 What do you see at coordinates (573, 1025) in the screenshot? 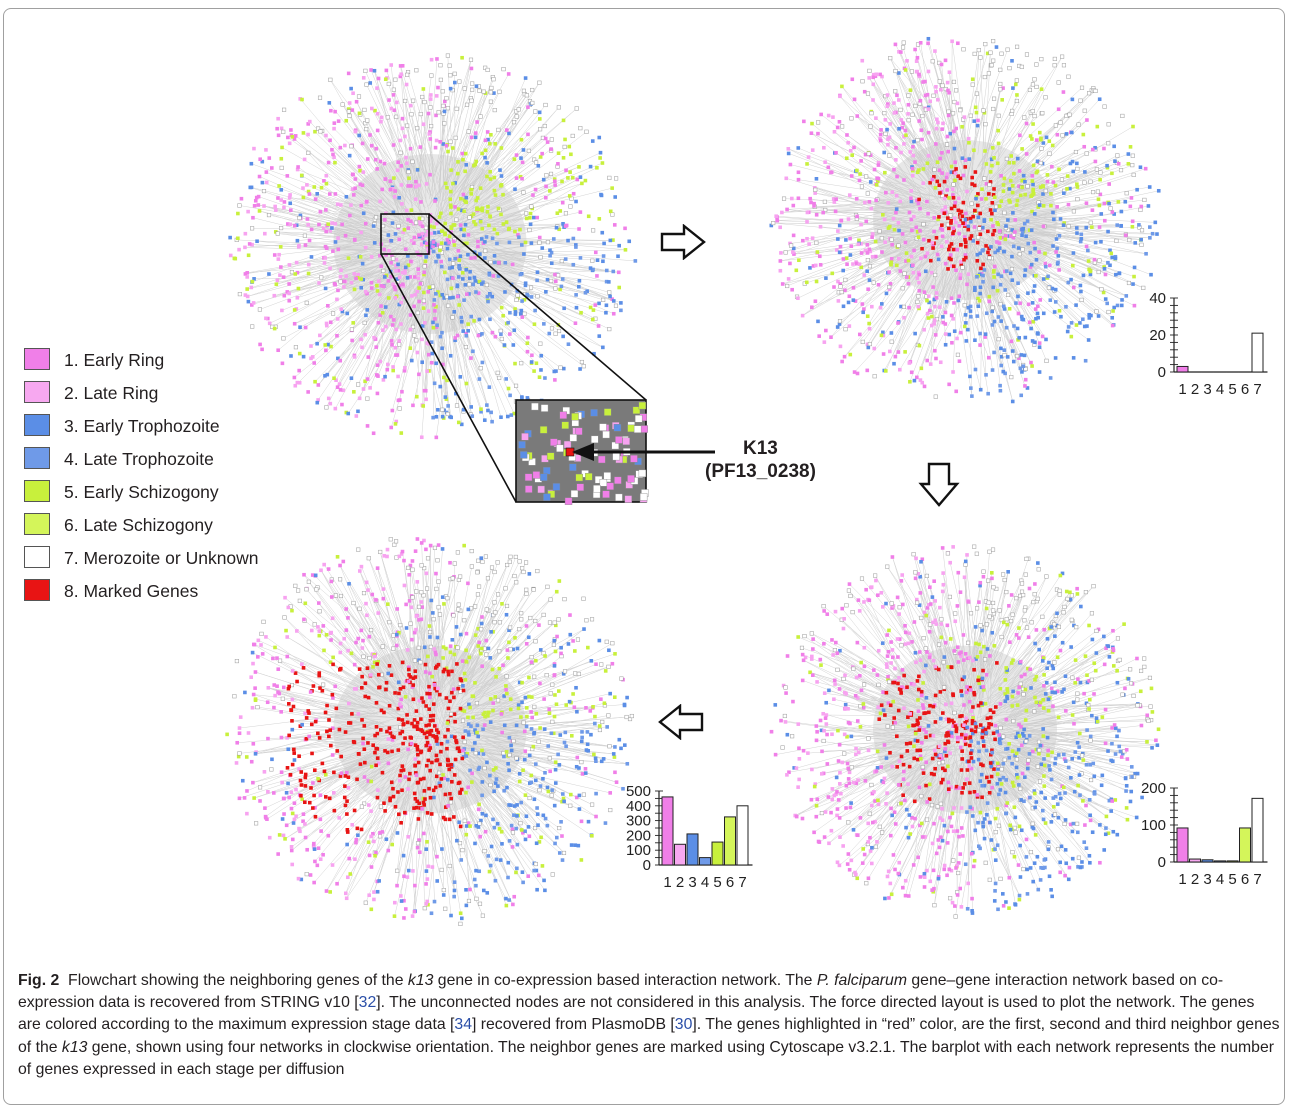
I see `caption-text: ] recovered from PlasmoDB [` at bounding box center [573, 1025].